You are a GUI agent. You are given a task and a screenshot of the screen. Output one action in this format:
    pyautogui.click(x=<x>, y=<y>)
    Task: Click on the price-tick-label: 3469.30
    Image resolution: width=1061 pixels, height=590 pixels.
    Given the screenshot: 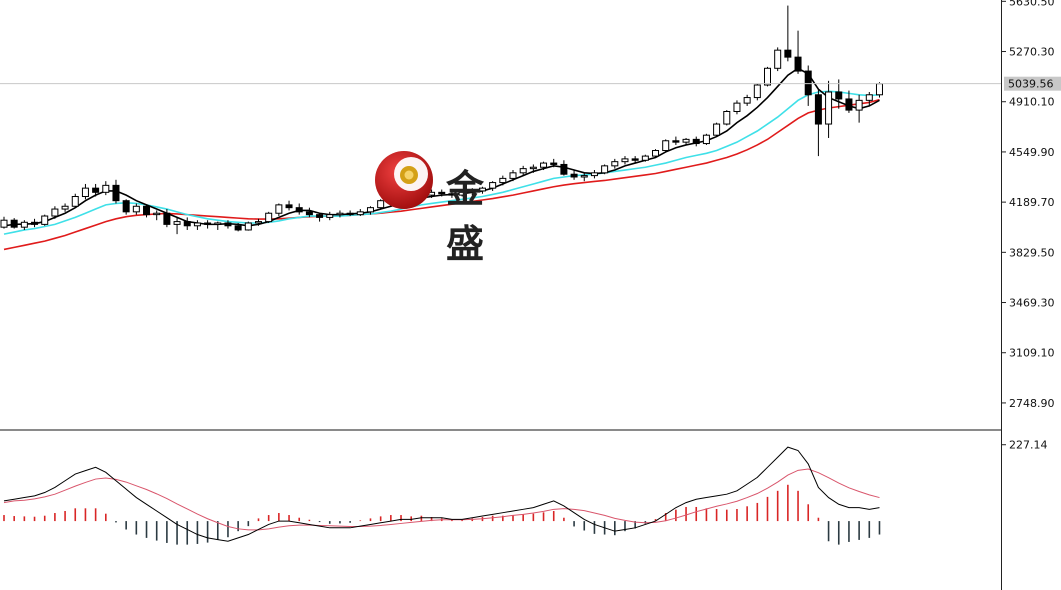 What is the action you would take?
    pyautogui.click(x=1032, y=303)
    